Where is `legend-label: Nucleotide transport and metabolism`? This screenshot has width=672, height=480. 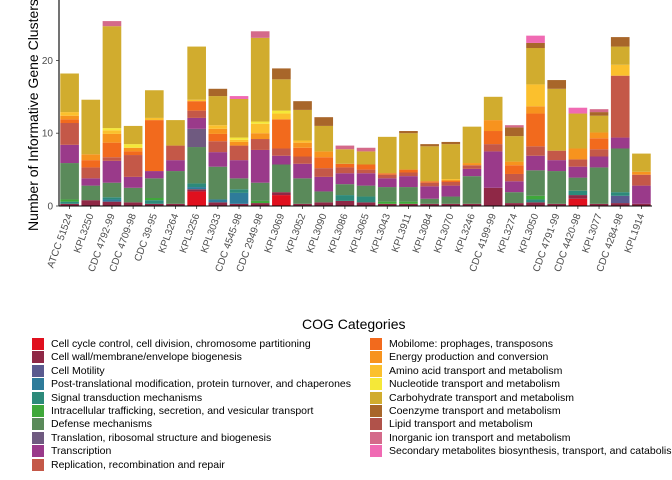
legend-label: Nucleotide transport and metabolism is located at coordinates (475, 384).